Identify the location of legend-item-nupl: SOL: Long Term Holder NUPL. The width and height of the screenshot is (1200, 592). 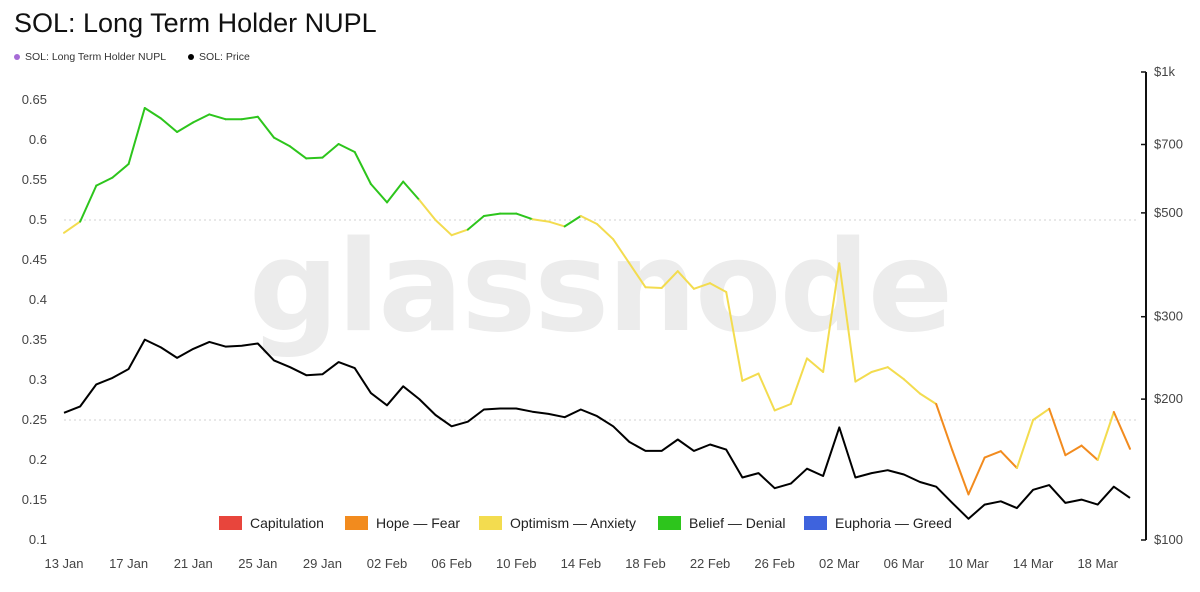
(90, 57).